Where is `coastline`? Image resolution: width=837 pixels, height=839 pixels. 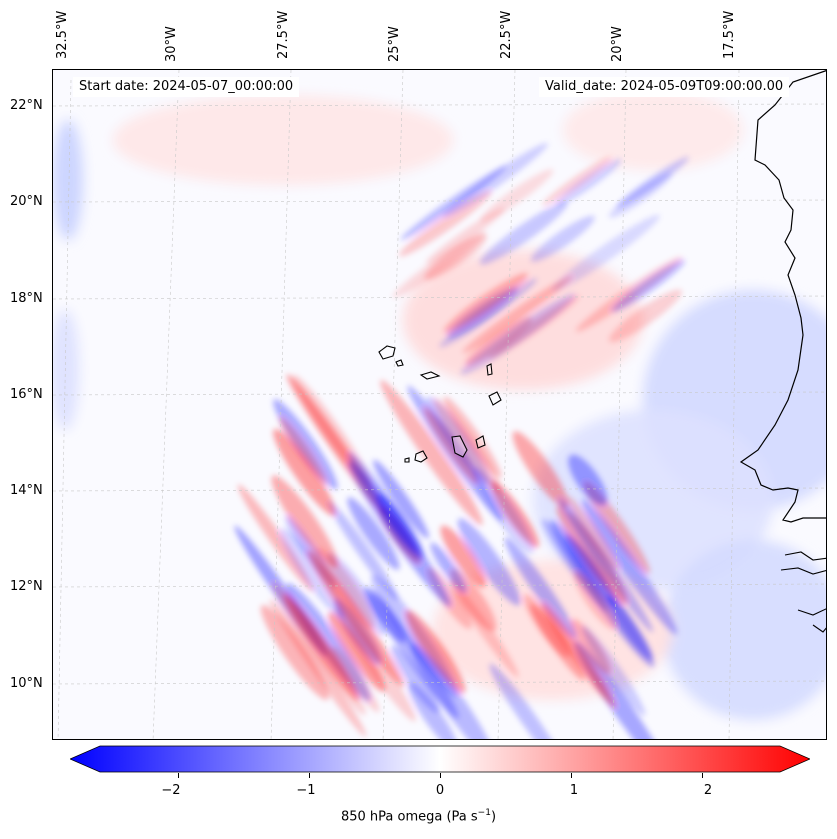 coastline is located at coordinates (782, 351).